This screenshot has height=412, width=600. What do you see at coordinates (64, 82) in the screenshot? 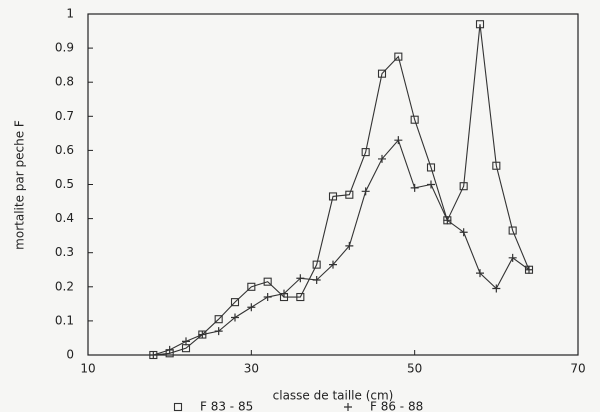
I see `y-tick-label: 0.8` at bounding box center [64, 82].